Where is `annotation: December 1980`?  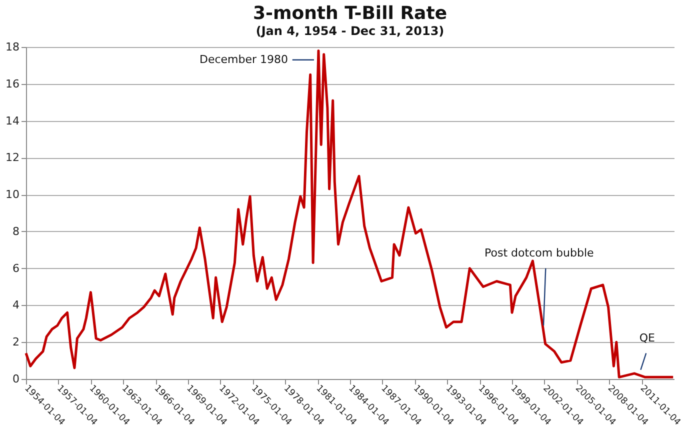
annotation: December 1980 is located at coordinates (243, 59).